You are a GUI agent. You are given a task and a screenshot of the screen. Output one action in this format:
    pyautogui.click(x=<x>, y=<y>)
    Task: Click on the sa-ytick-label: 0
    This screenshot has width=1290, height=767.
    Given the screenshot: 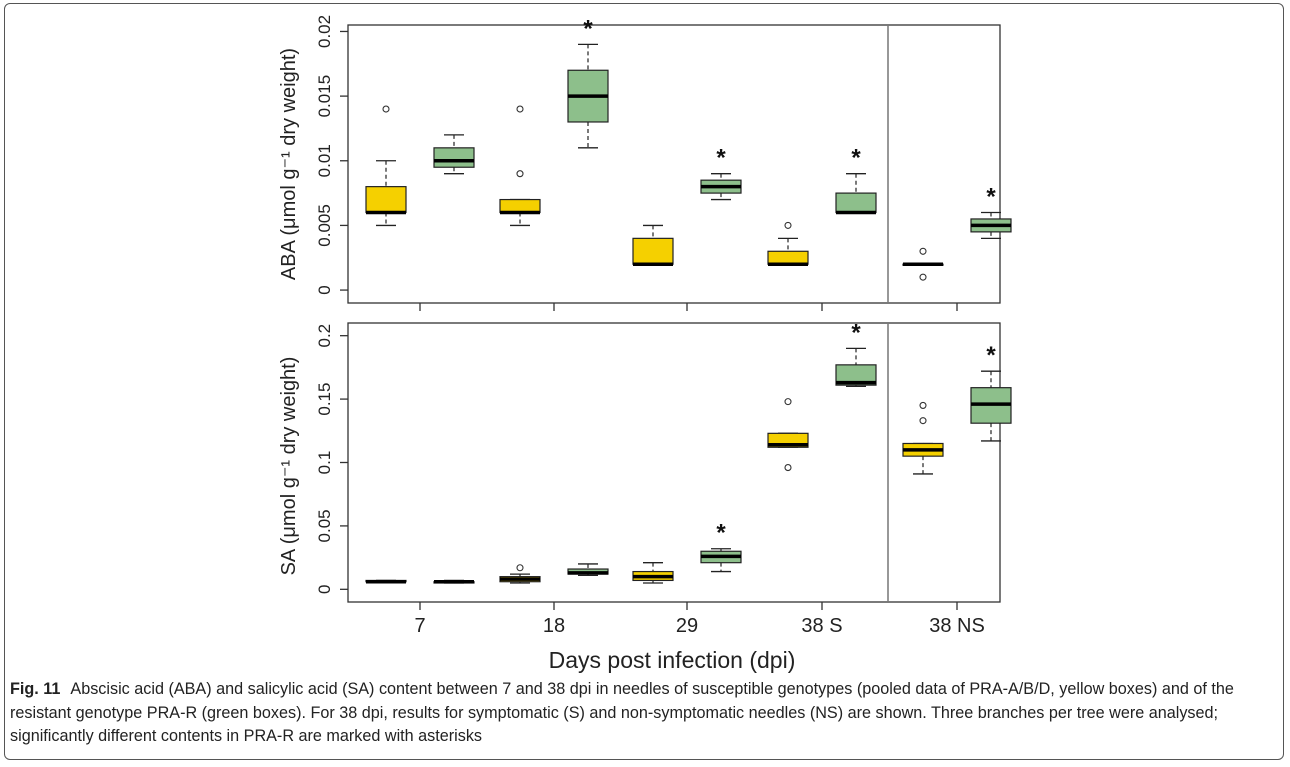 What is the action you would take?
    pyautogui.click(x=324, y=589)
    